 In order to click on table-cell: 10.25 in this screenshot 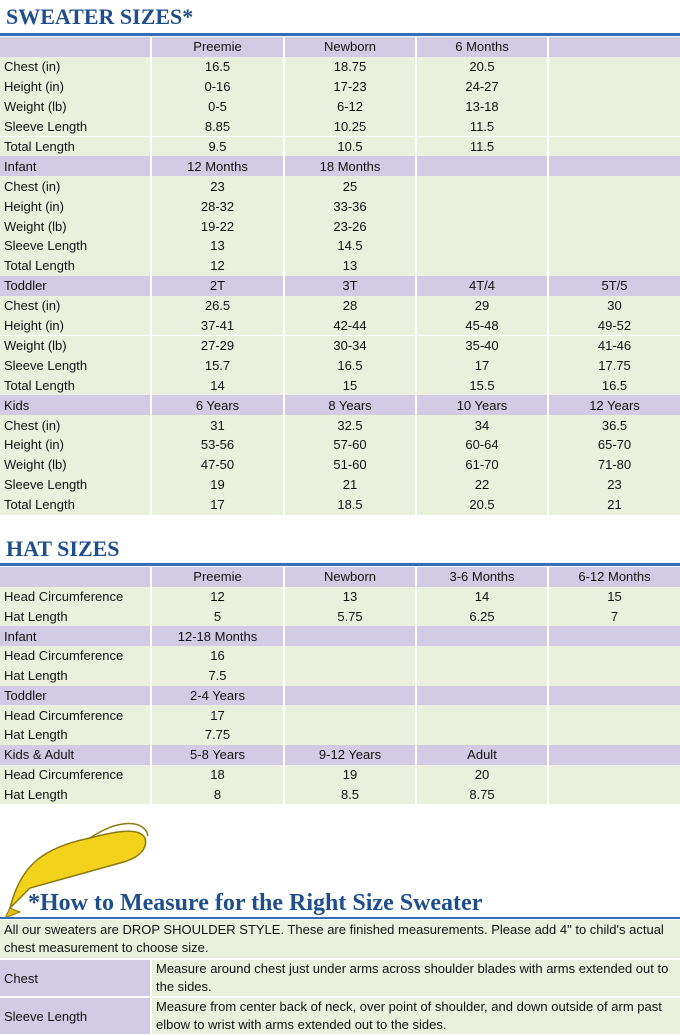, I will do `click(350, 126)`.